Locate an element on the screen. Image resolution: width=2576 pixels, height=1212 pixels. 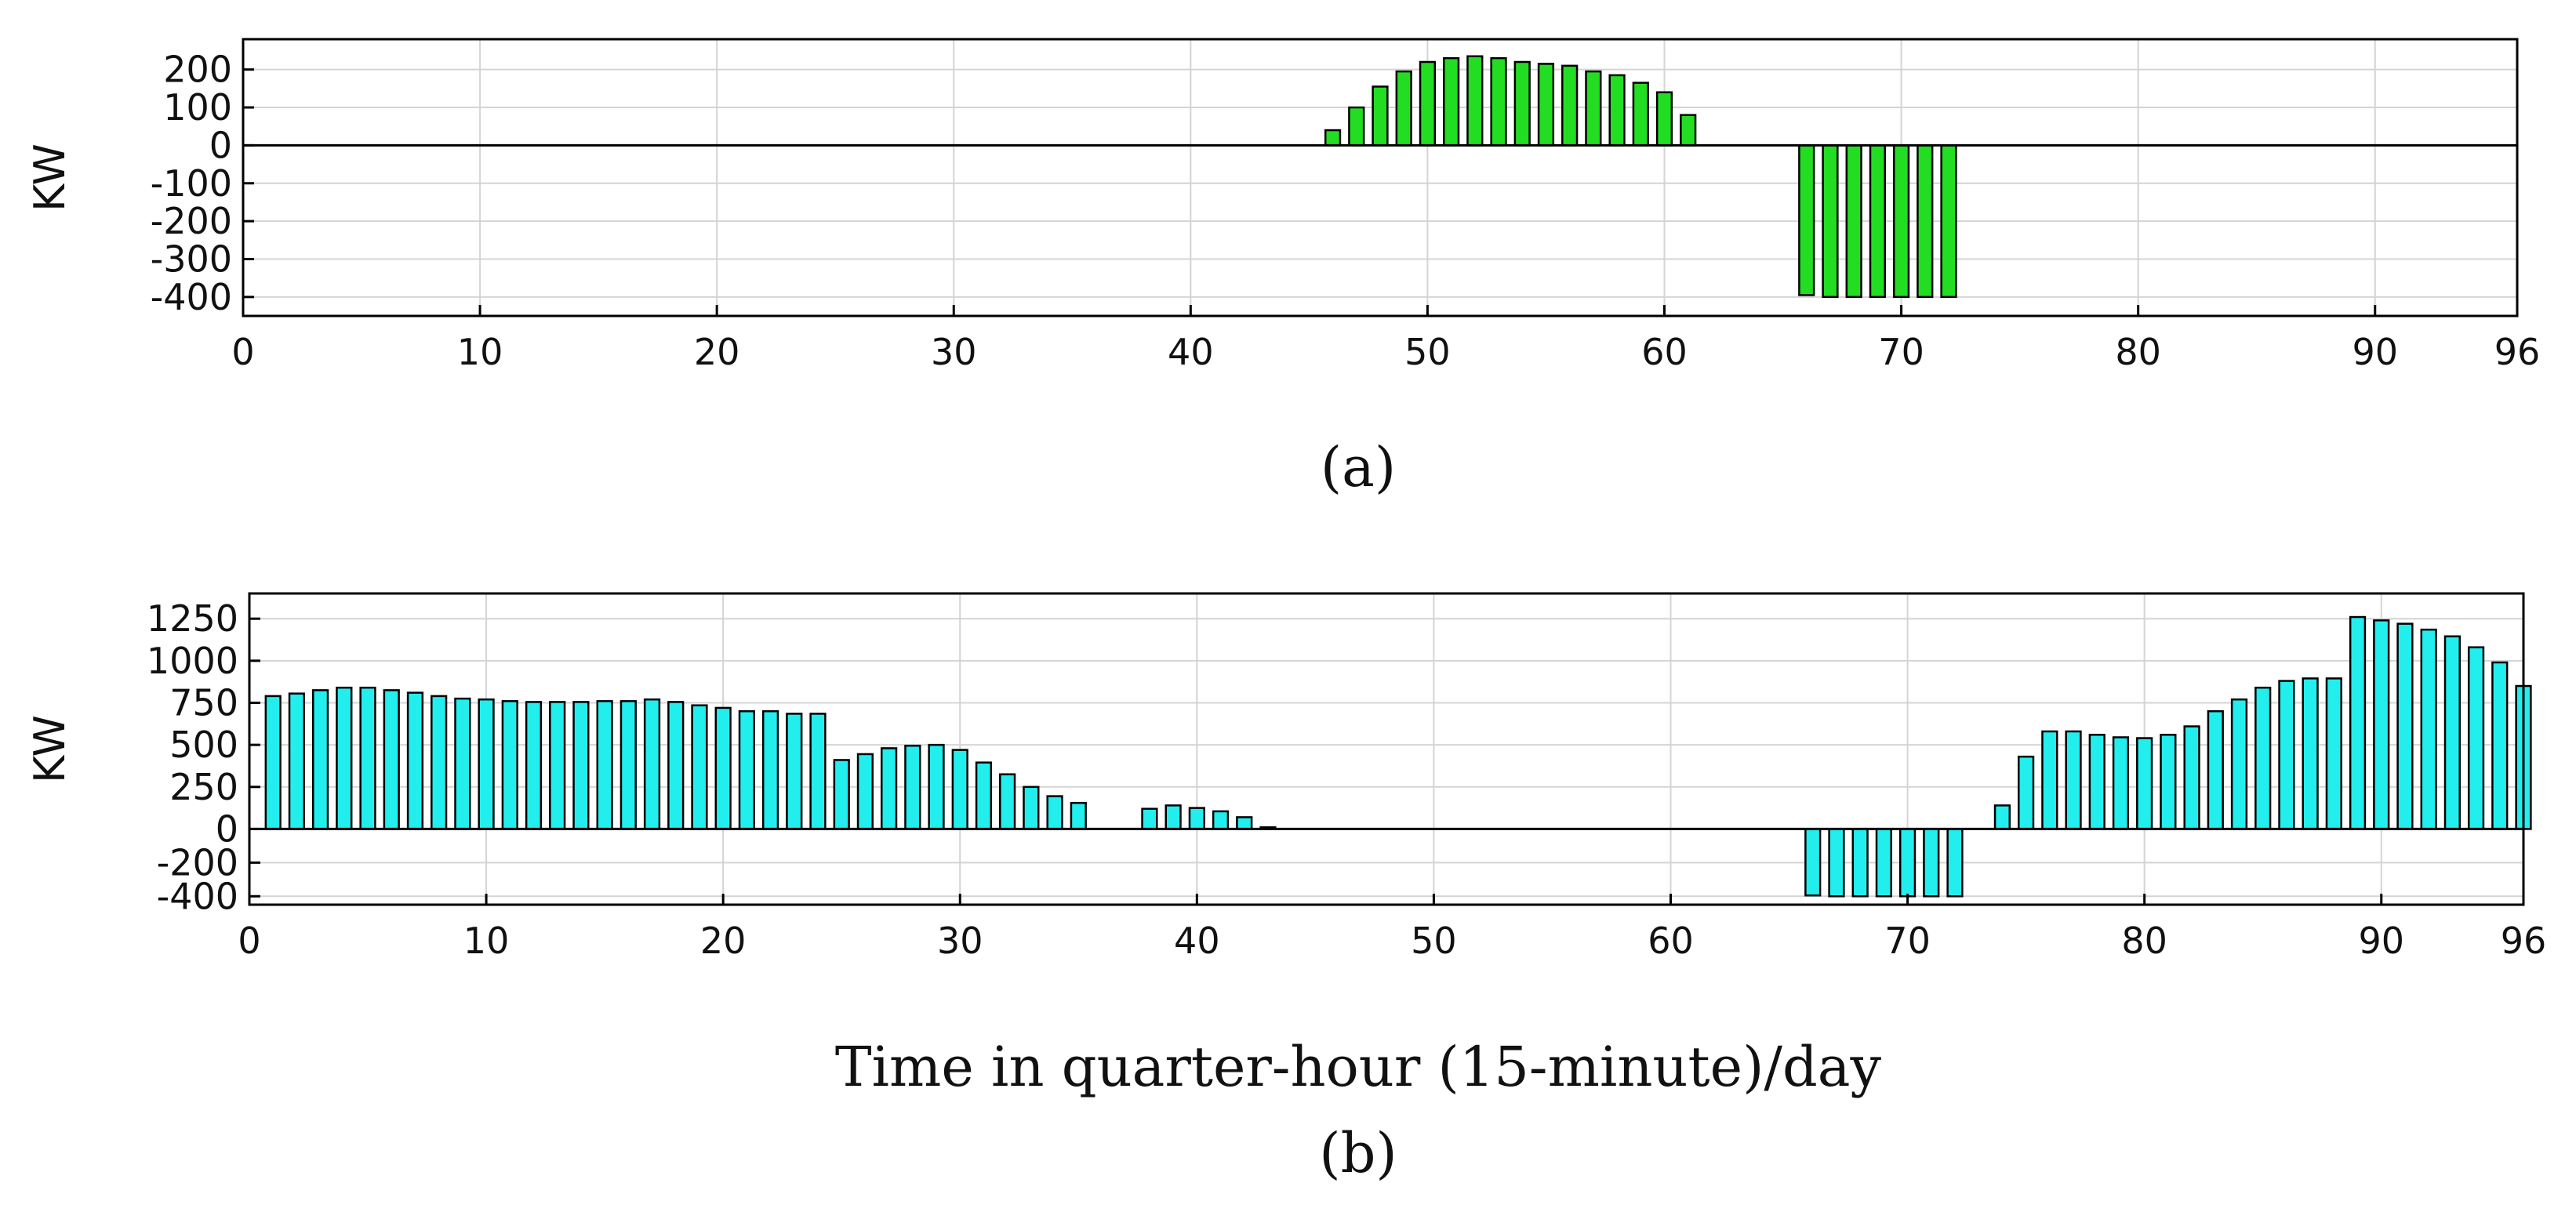
y-tick-label-a: 100 is located at coordinates (197, 107).